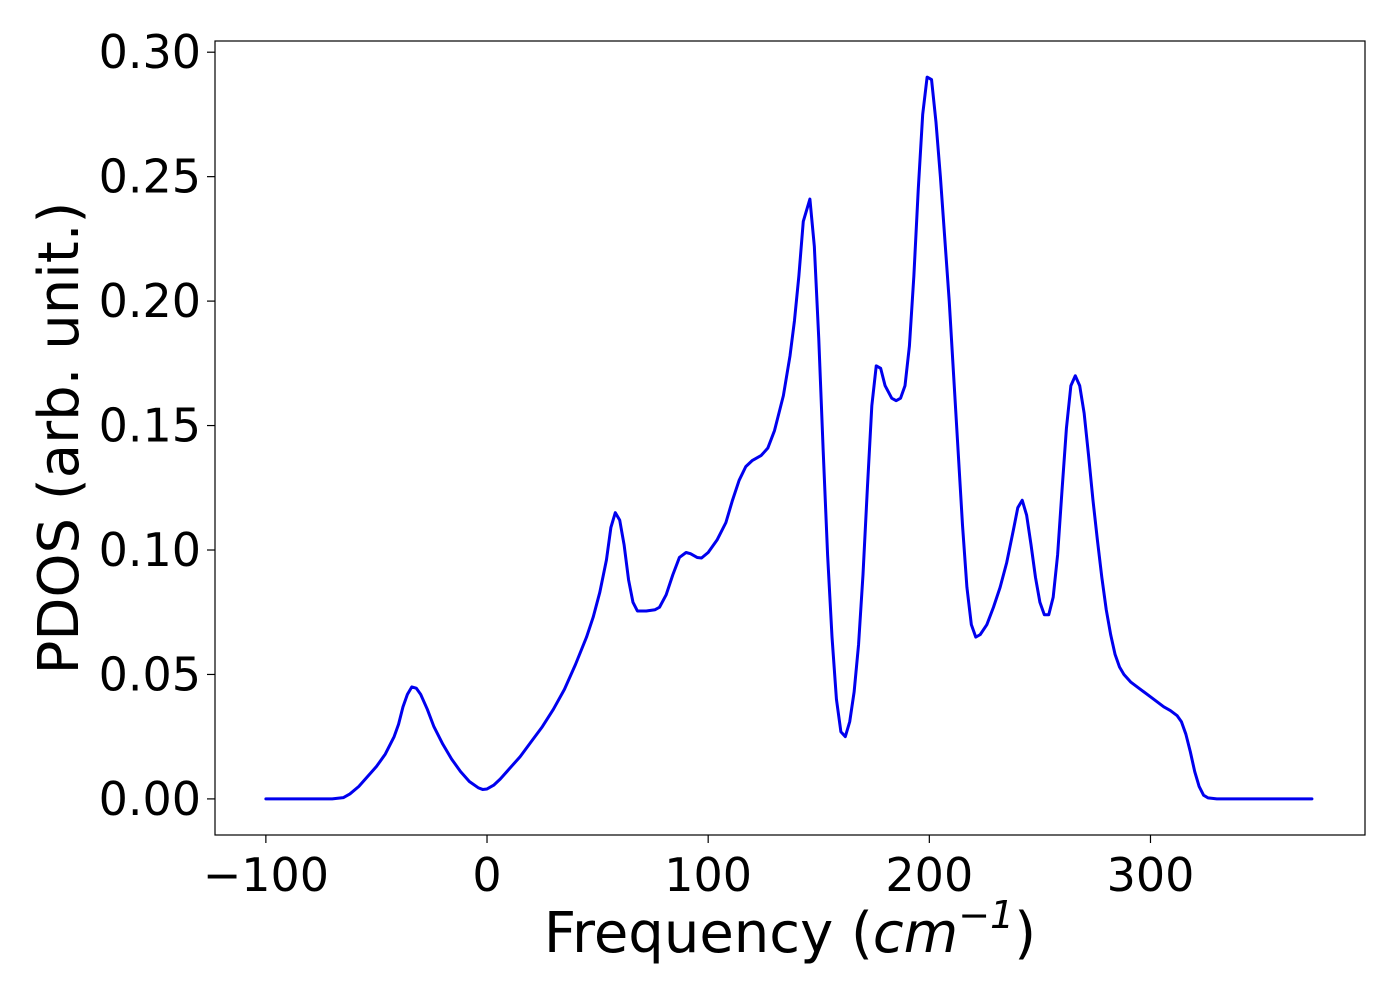 The image size is (1400, 1000). I want to click on x-axis-label: Frequency (cm−1), so click(790, 929).